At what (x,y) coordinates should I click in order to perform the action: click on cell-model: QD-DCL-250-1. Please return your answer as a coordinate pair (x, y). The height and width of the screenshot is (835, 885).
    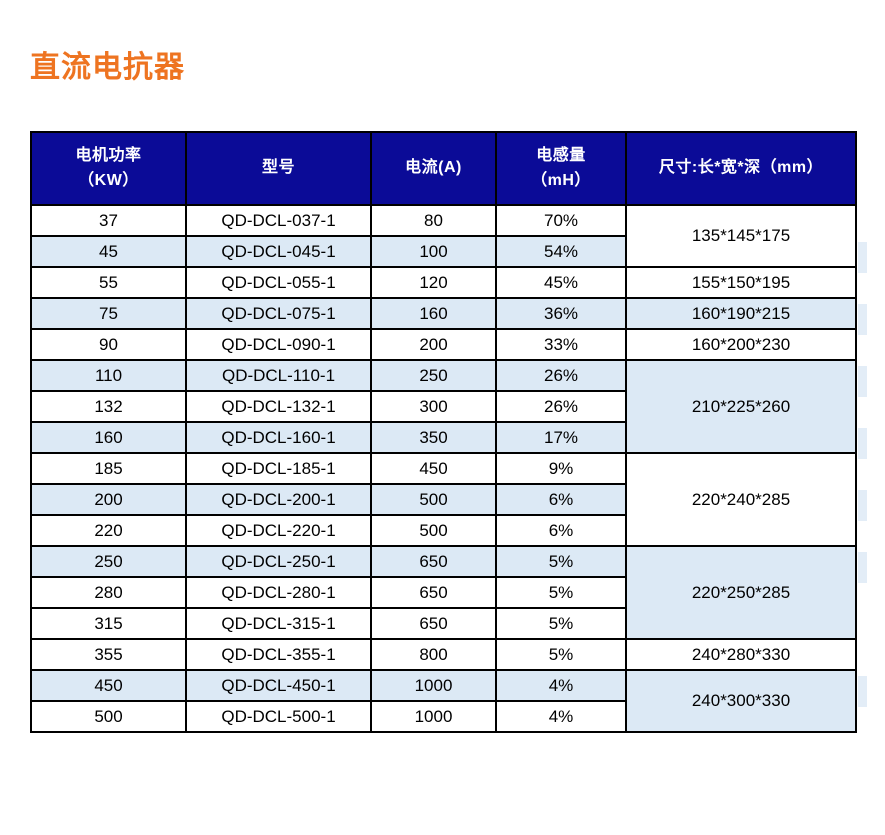
    Looking at the image, I should click on (278, 561).